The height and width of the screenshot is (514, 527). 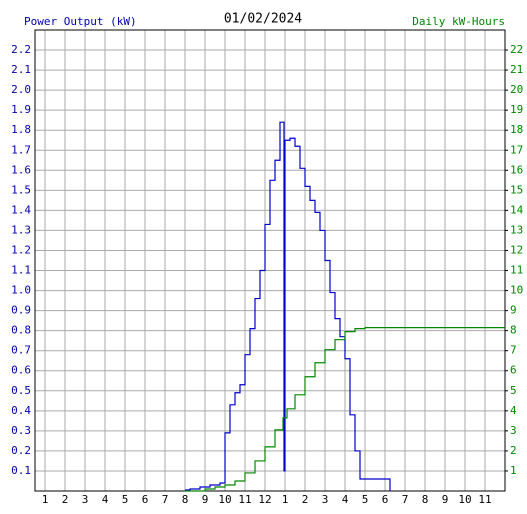 I want to click on y-tick-label: 0.8, so click(x=21, y=330).